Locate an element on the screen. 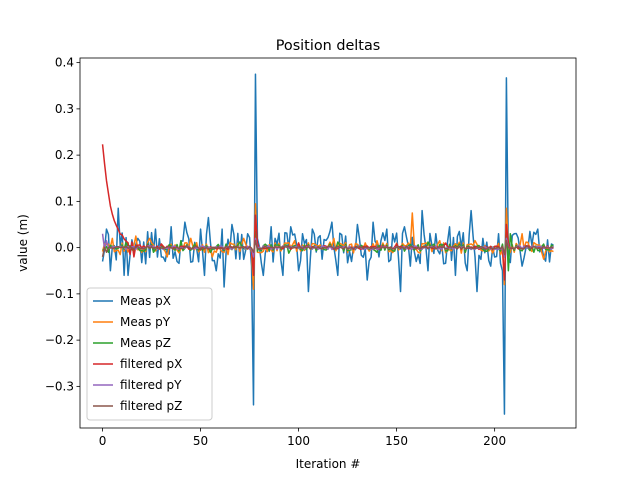 This screenshot has height=480, width=640. legend-label: Meas pY is located at coordinates (145, 322).